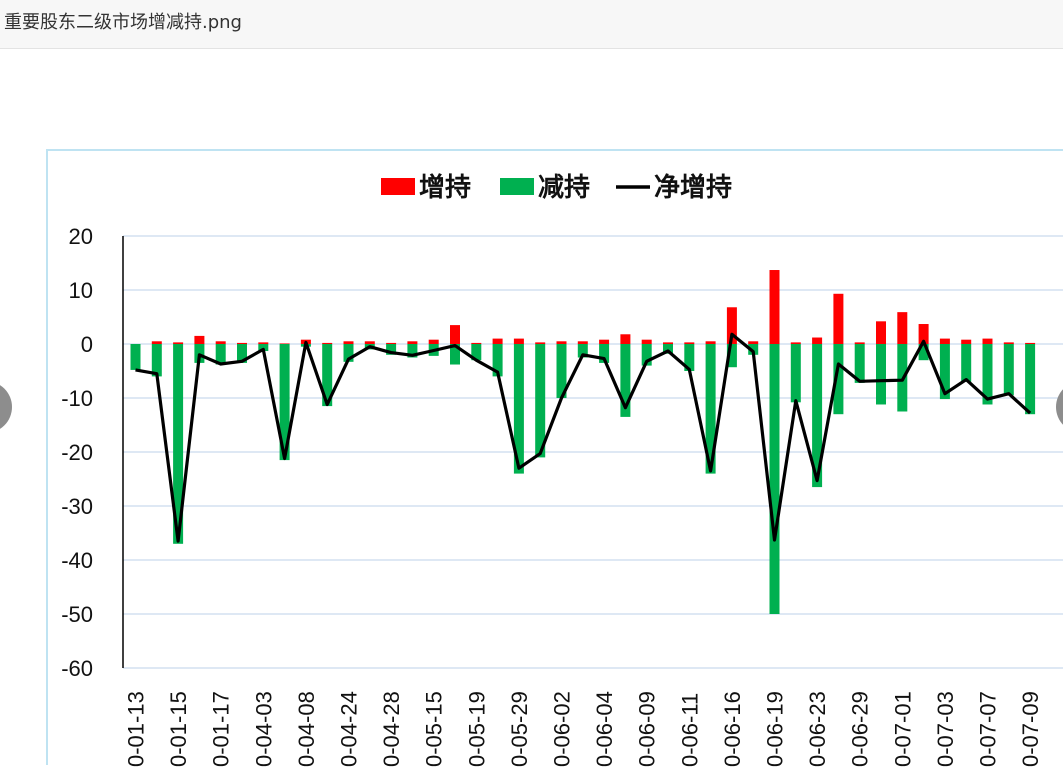 This screenshot has height=767, width=1063. I want to click on legend-swatch-decrease, so click(517, 186).